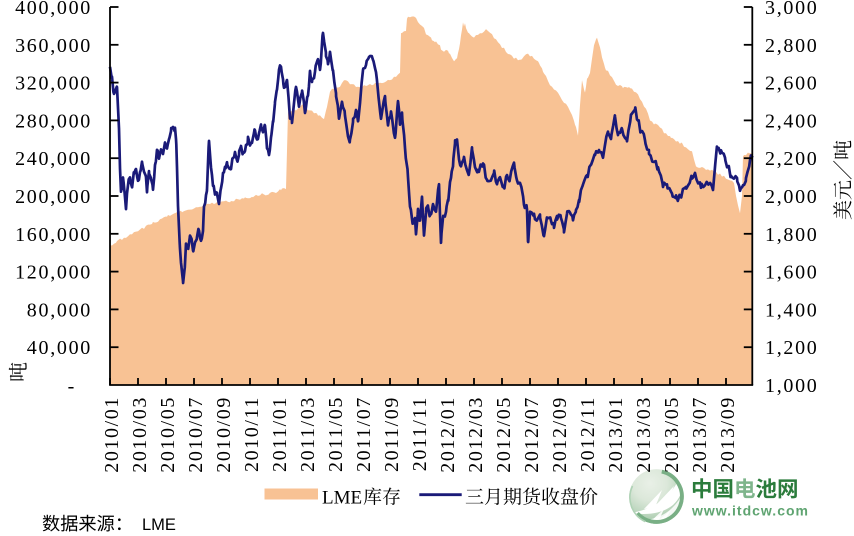 The height and width of the screenshot is (536, 854). I want to click on svg-text: 2011/01, so click(280, 434).